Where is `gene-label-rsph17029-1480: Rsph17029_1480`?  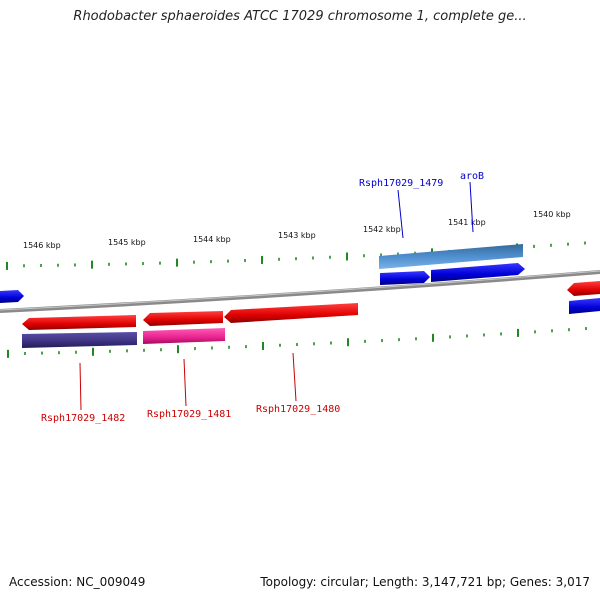 gene-label-rsph17029-1480: Rsph17029_1480 is located at coordinates (298, 409).